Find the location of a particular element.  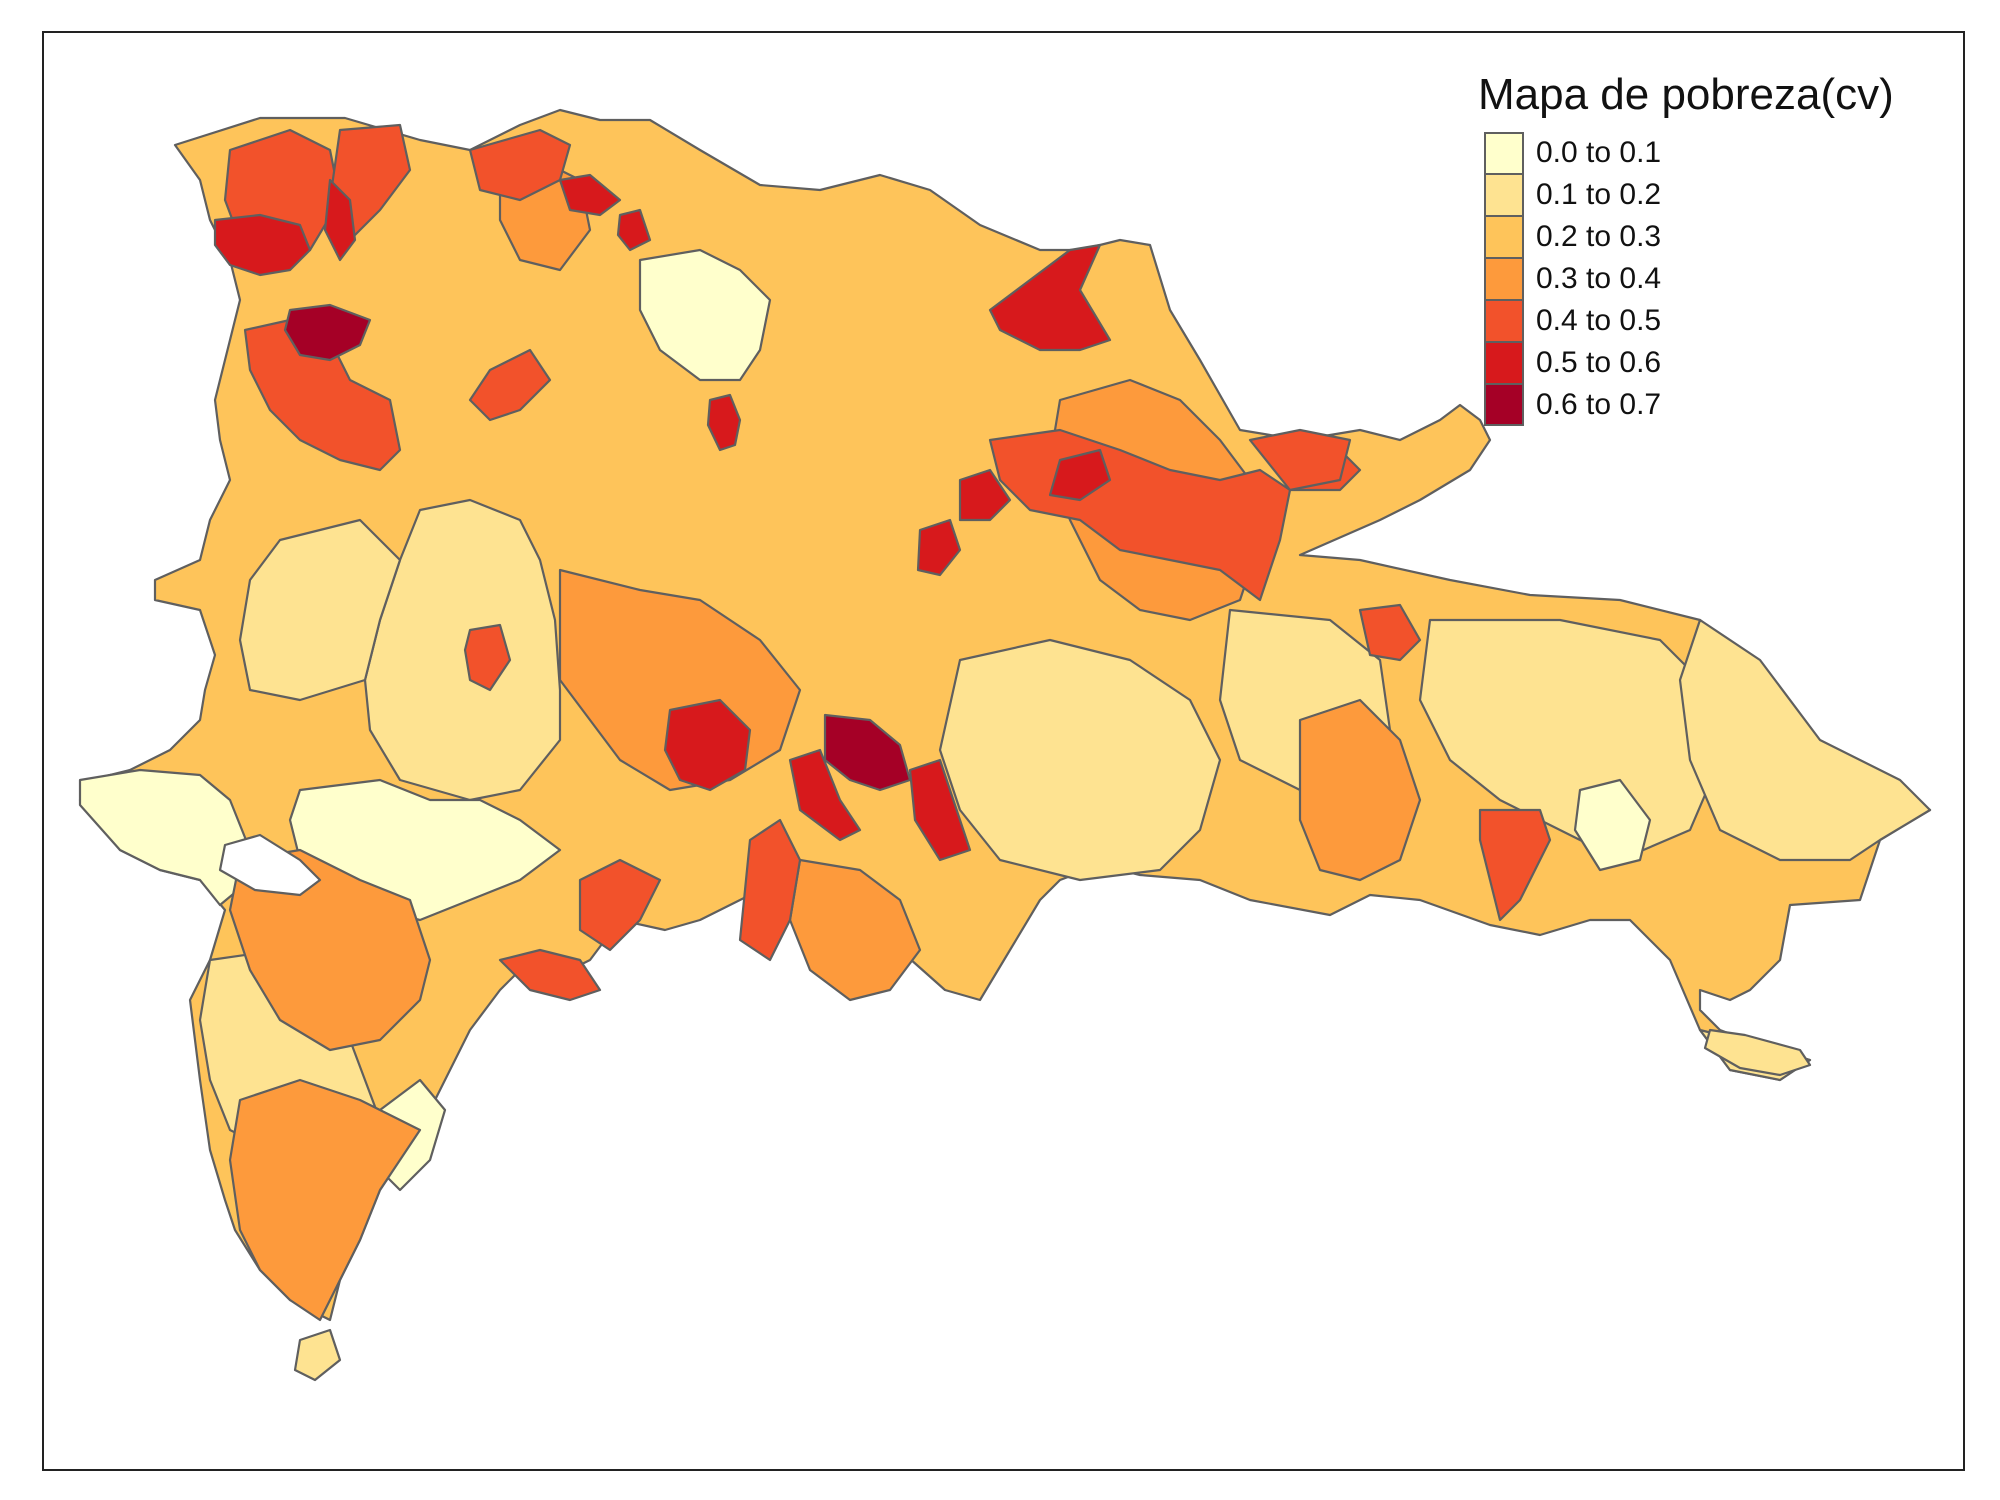

legend-item: 0.3 to 0.4 is located at coordinates (1689, 279).